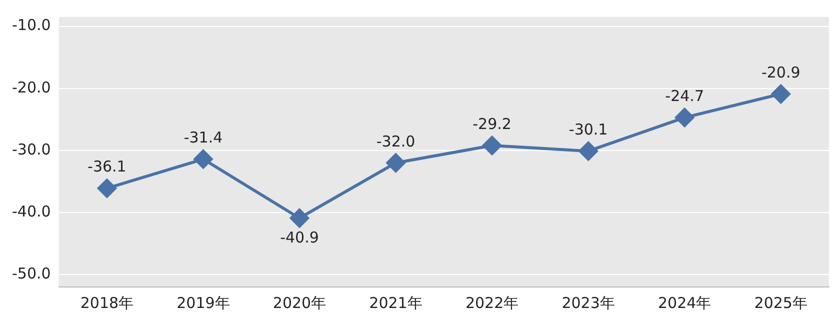 The height and width of the screenshot is (325, 840). I want to click on text: -30.1, so click(588, 129).